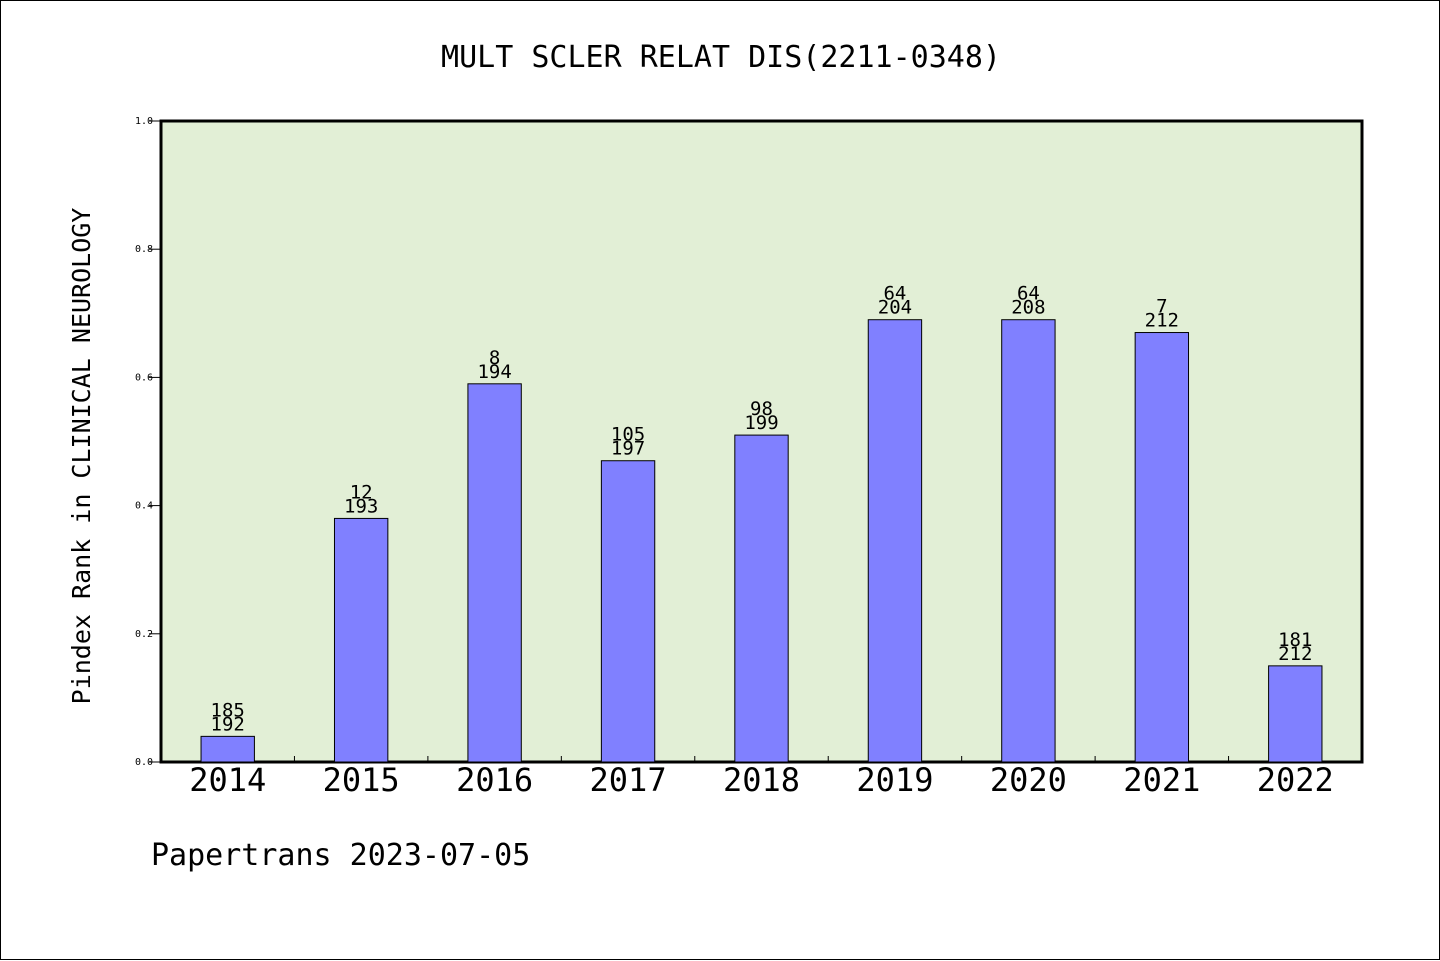 This screenshot has width=1440, height=961. I want to click on y-tick-label: 1.0, so click(144, 121).